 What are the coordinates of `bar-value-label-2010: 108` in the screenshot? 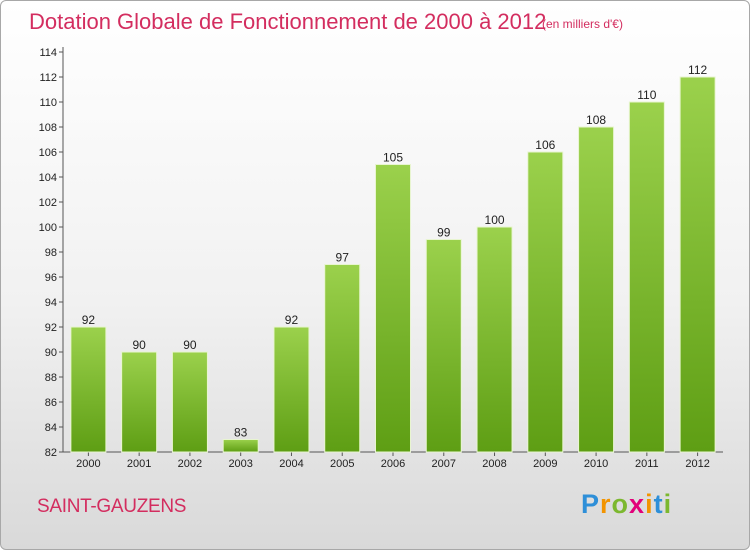 It's located at (596, 120).